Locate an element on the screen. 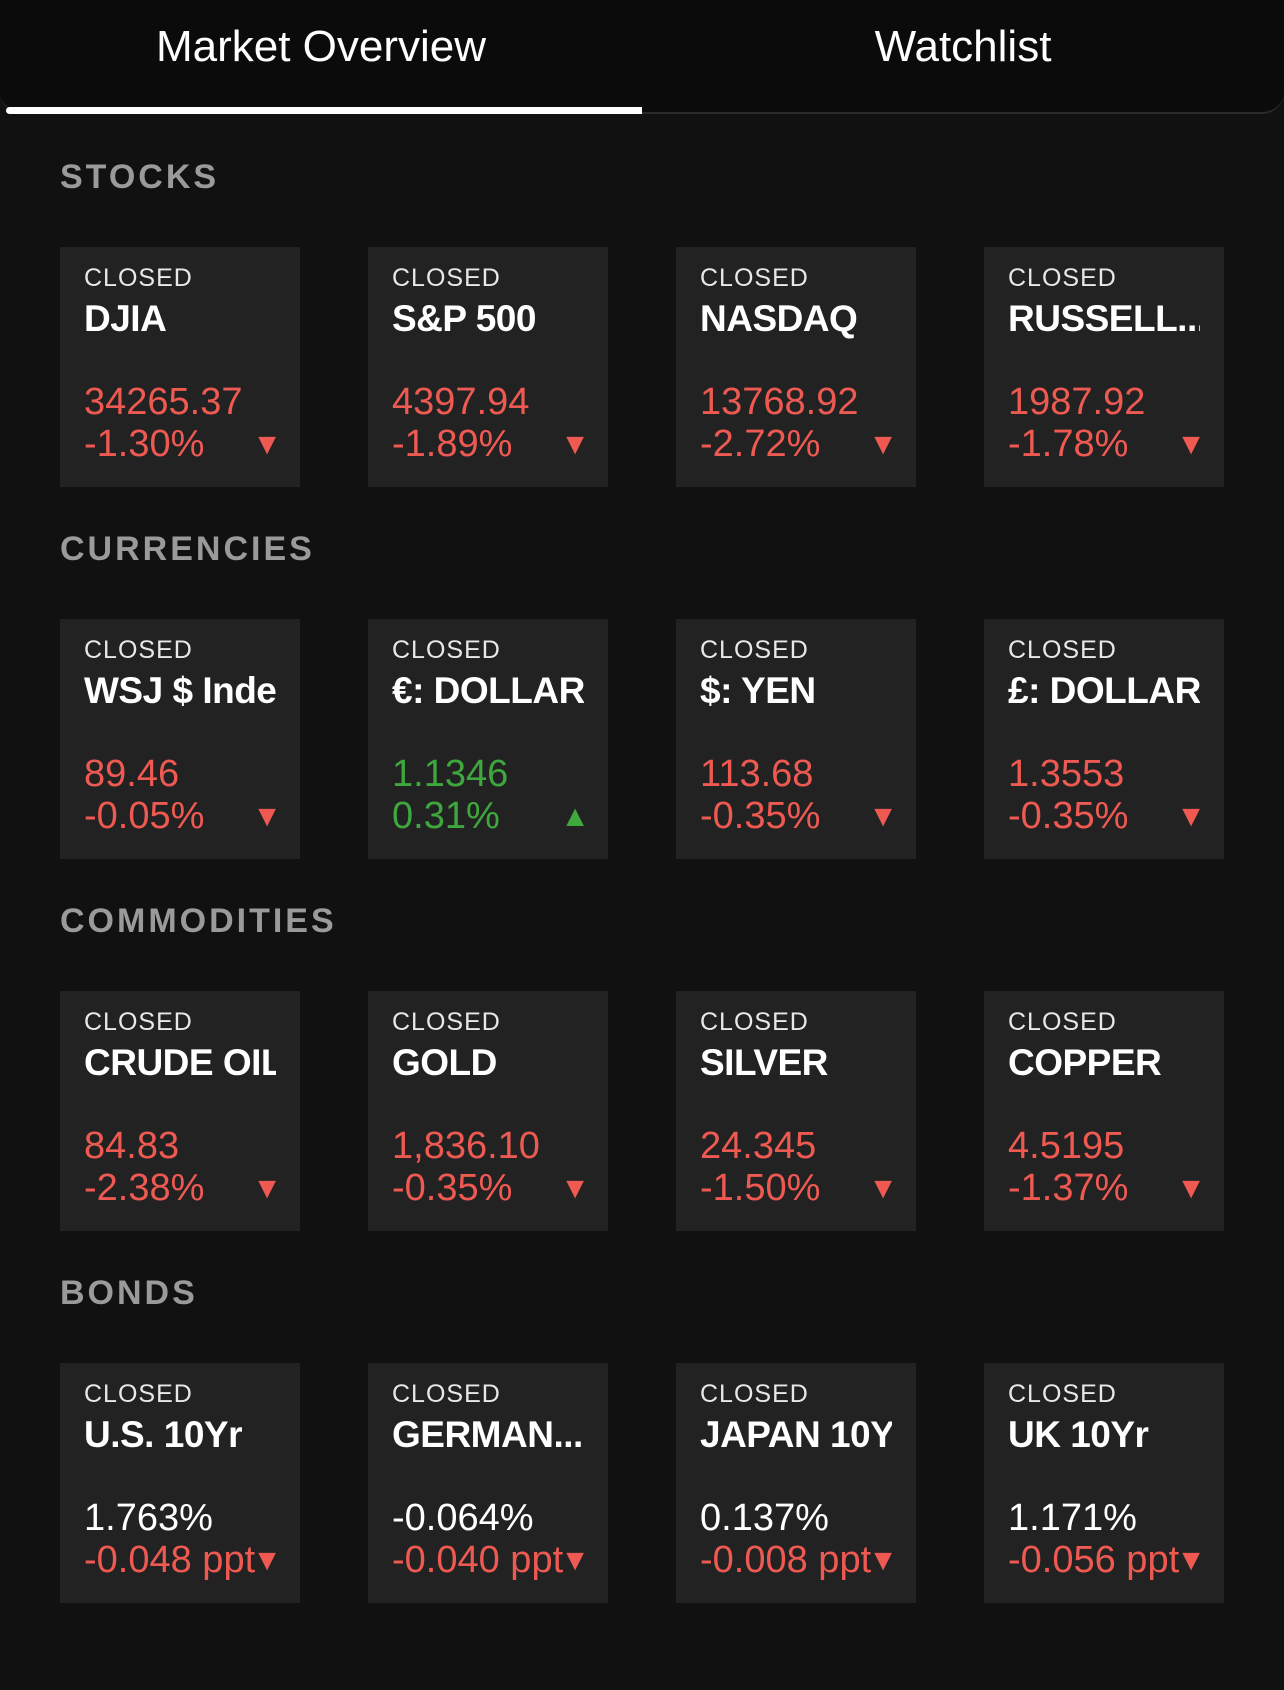  arrow-up-icon: ▲ is located at coordinates (575, 816).